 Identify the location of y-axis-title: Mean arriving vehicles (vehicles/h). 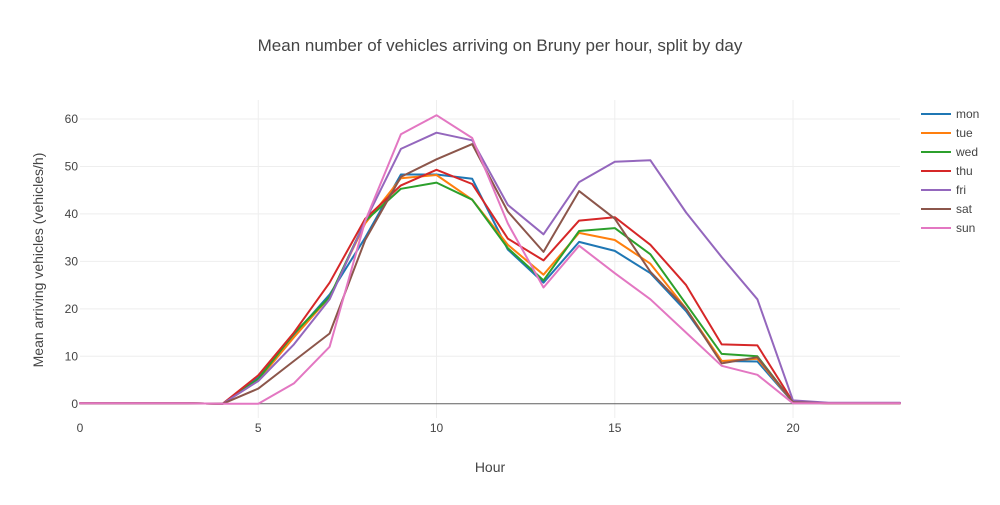
(38, 260).